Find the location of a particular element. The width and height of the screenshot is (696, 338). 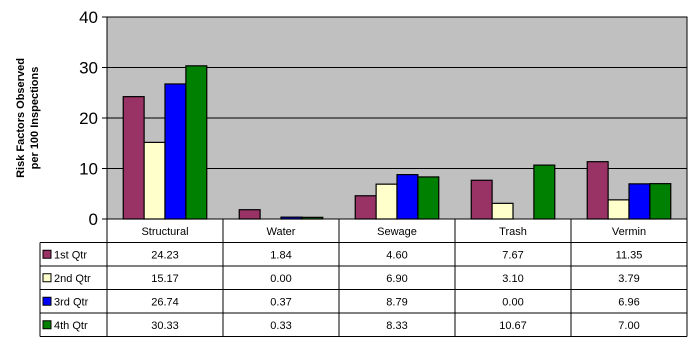

legend-label-4th-qtr: 4th Qtr is located at coordinates (71, 326).